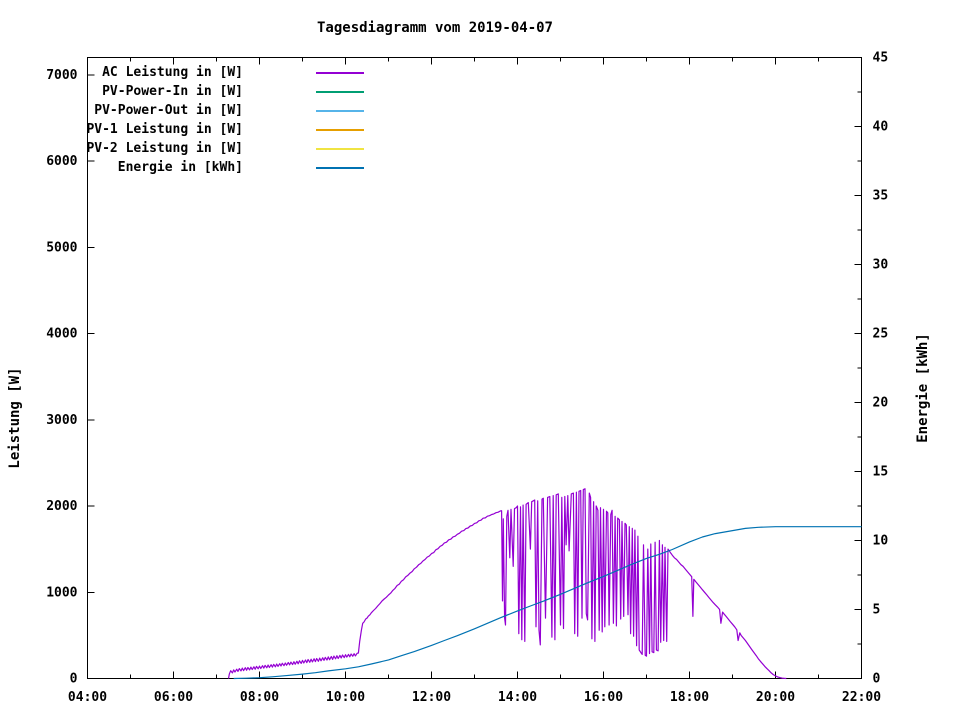 The height and width of the screenshot is (720, 960). Describe the element at coordinates (61, 420) in the screenshot. I see `y-left-tick-label: 3000` at that location.